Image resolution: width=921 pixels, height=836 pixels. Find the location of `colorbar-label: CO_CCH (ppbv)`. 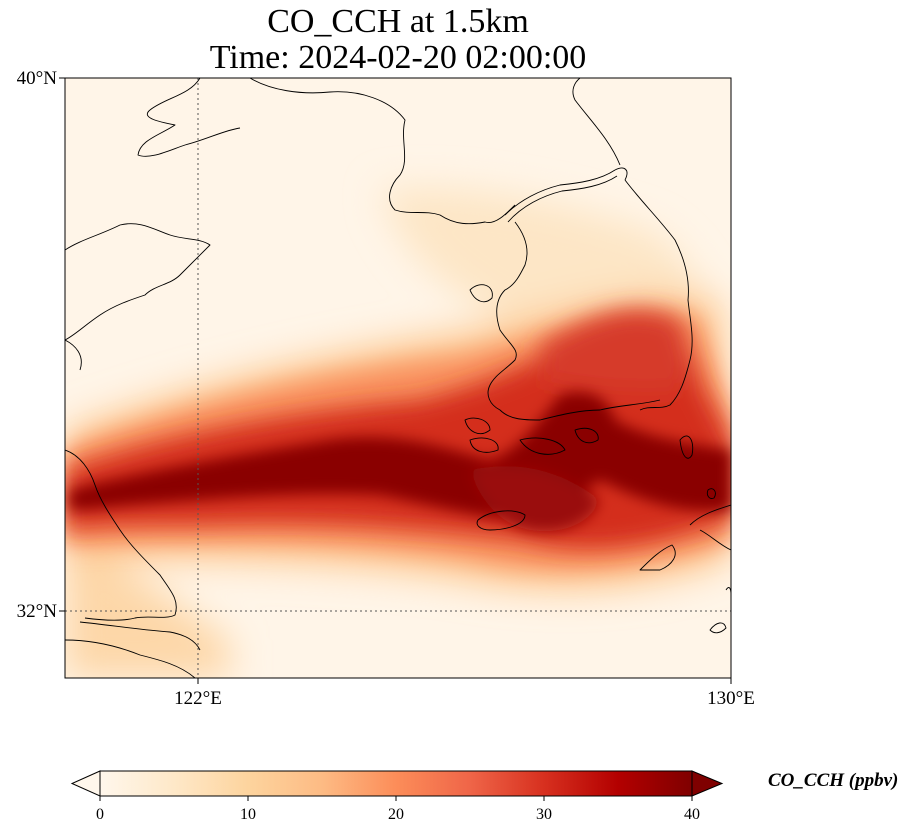

colorbar-label: CO_CCH (ppbv) is located at coordinates (833, 780).